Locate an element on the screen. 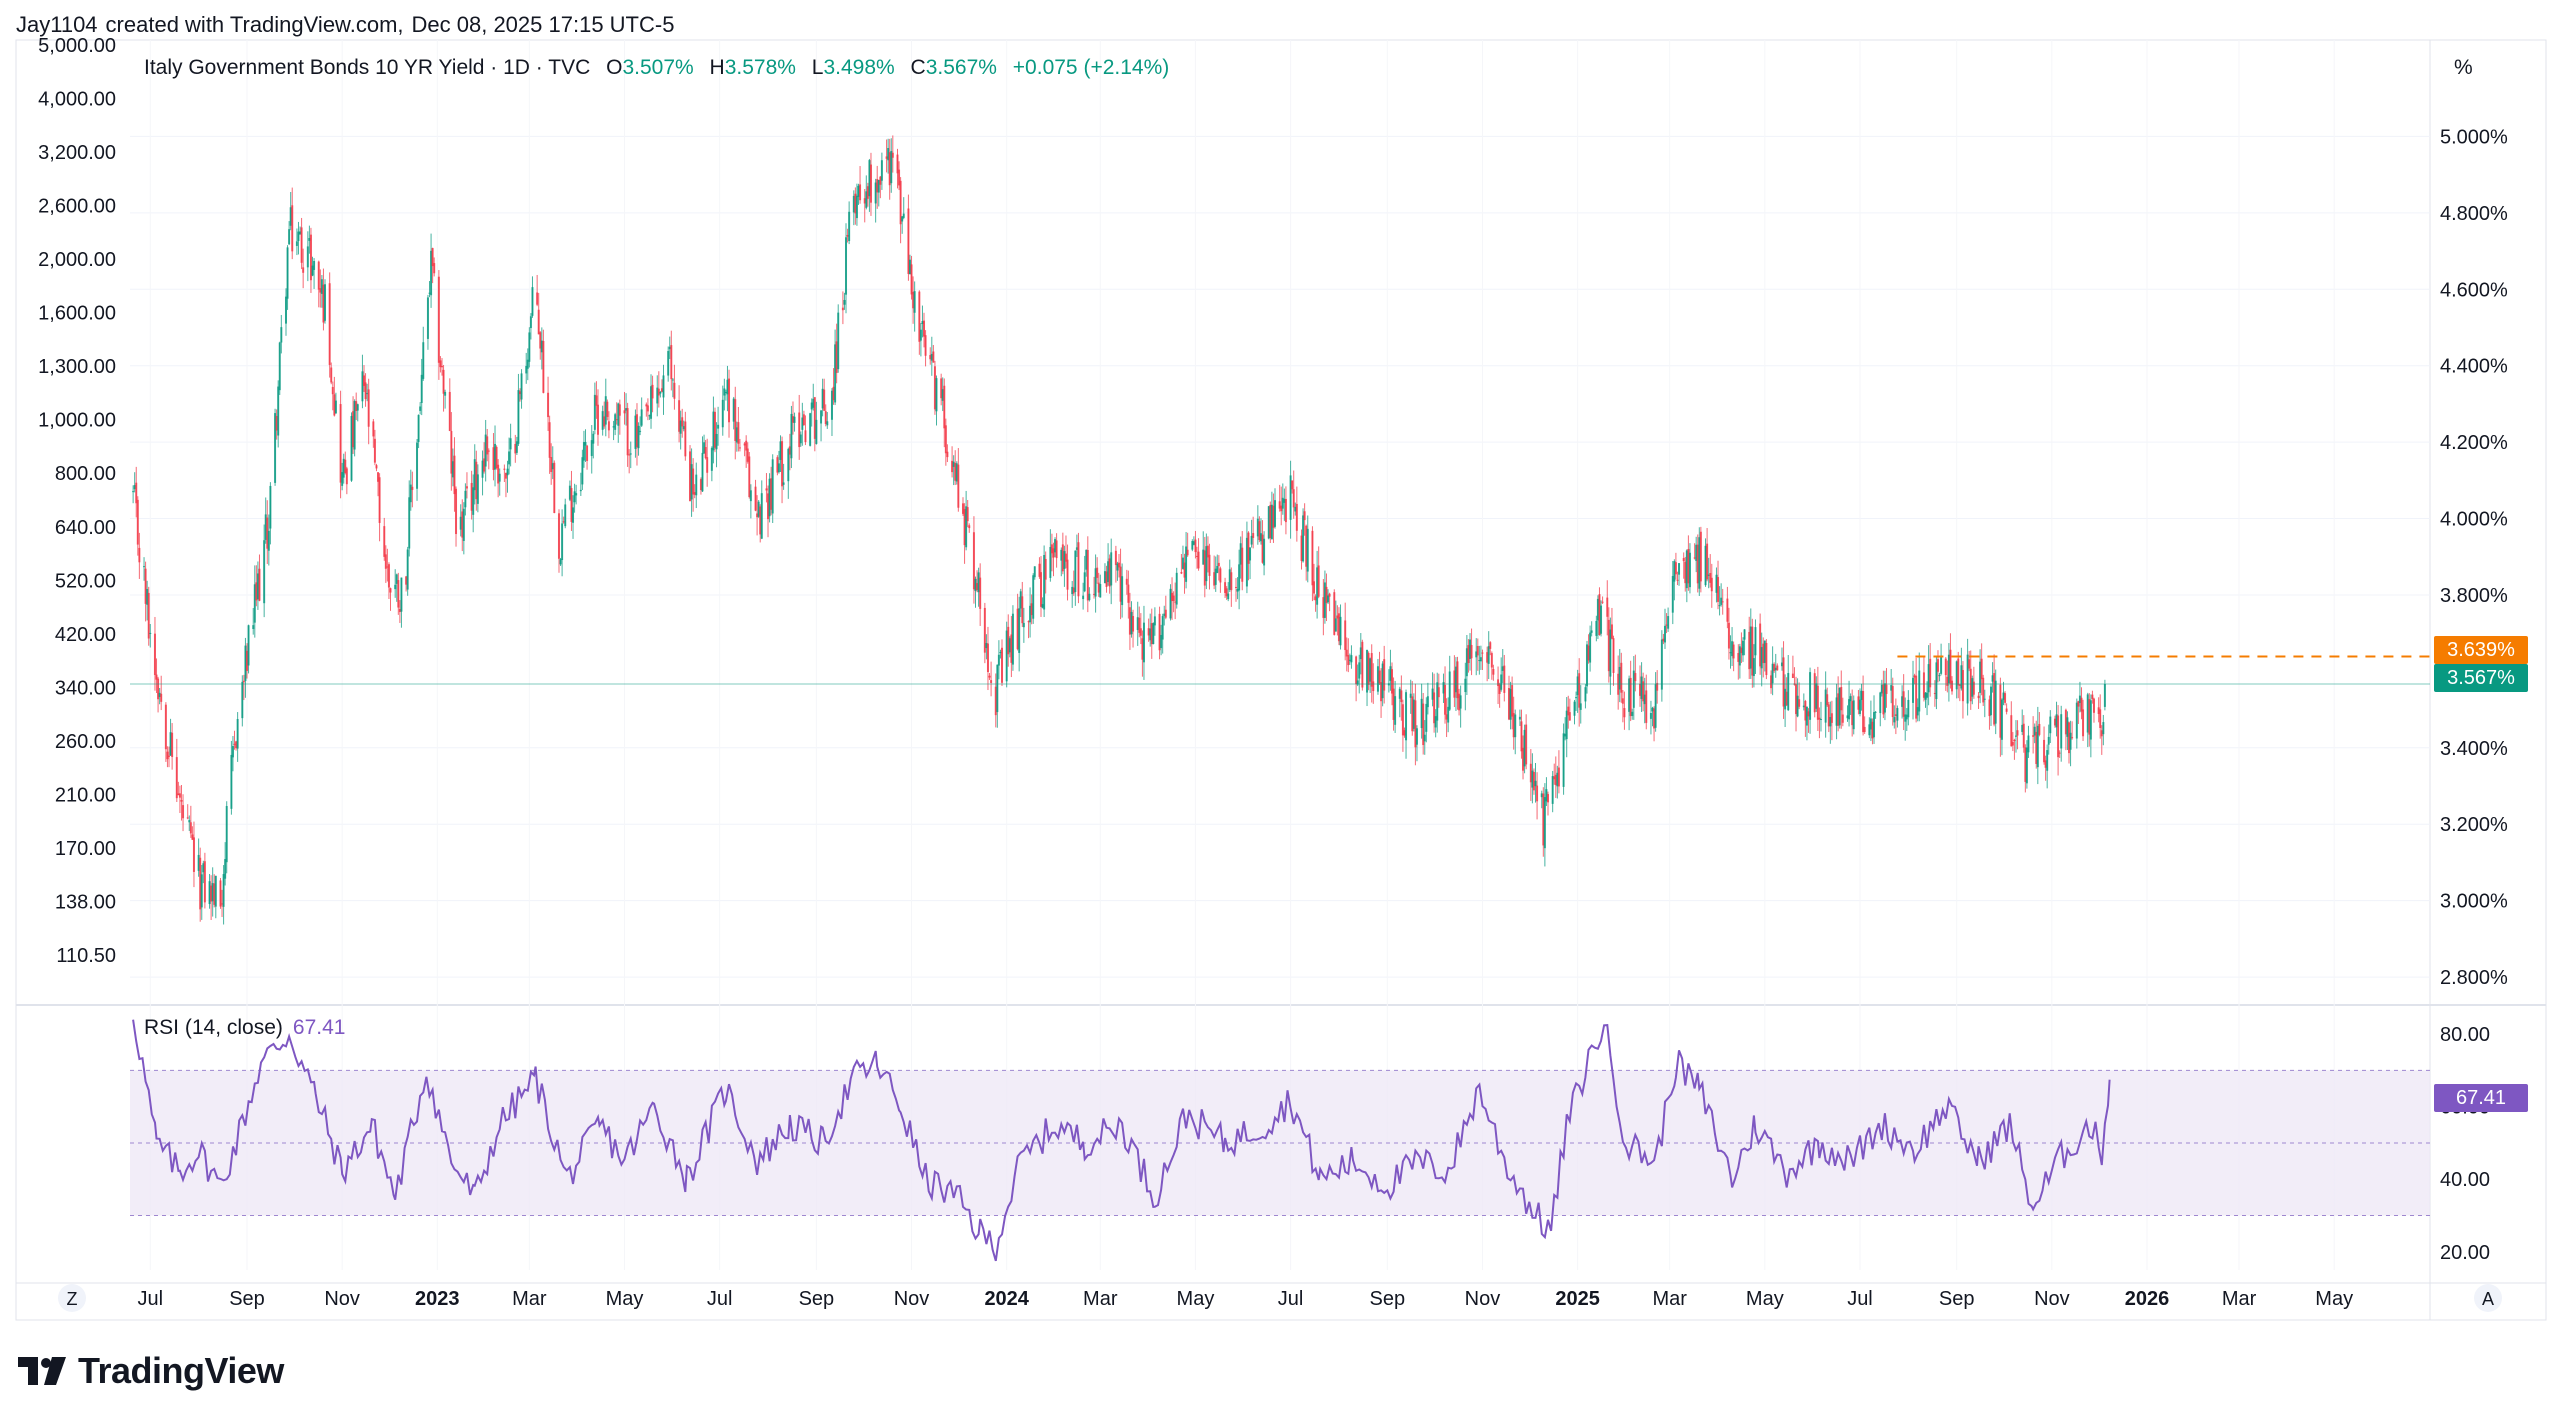 The image size is (2560, 1416). tradingview-logo: TradingView is located at coordinates (151, 1371).